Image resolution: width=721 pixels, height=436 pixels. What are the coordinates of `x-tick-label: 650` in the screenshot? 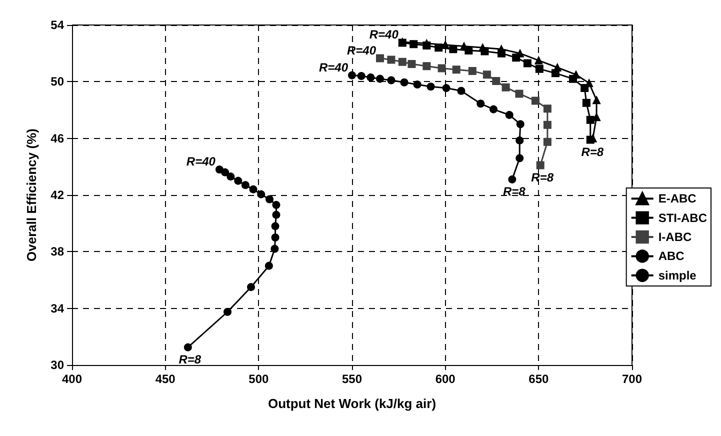 It's located at (538, 379).